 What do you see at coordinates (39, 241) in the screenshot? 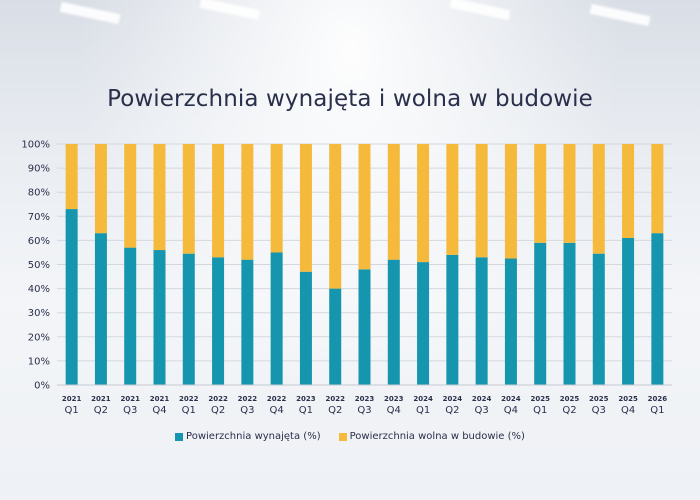
I see `y-tick-label: 60%` at bounding box center [39, 241].